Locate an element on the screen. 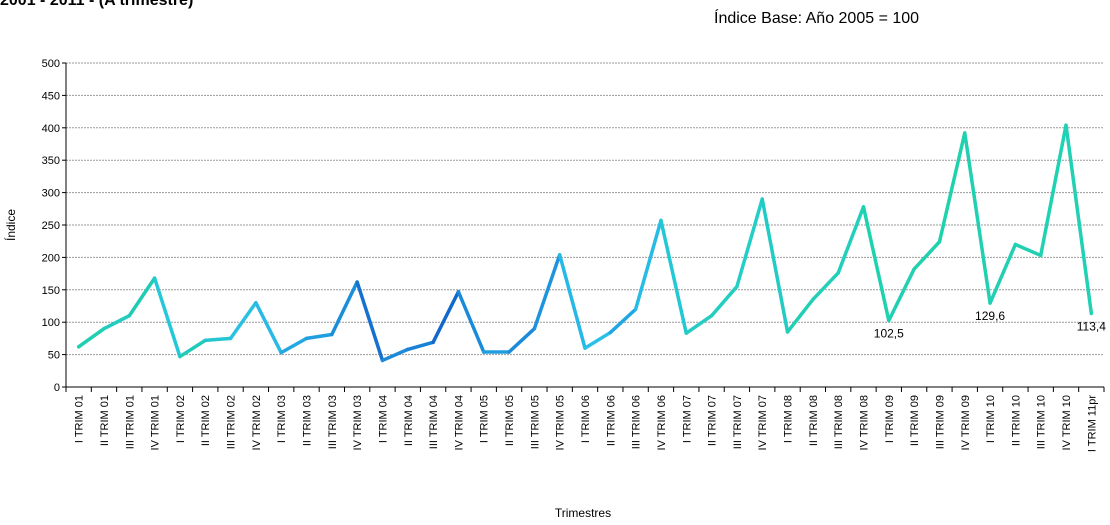  y-tick-label: 200 is located at coordinates (51, 258).